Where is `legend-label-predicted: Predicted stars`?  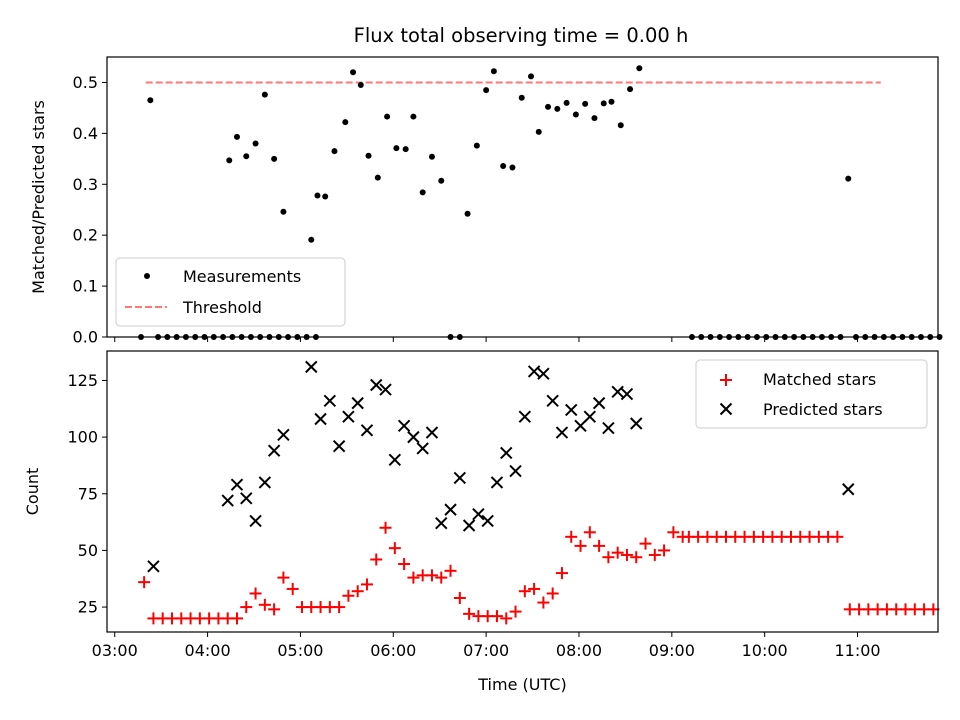
legend-label-predicted: Predicted stars is located at coordinates (823, 409).